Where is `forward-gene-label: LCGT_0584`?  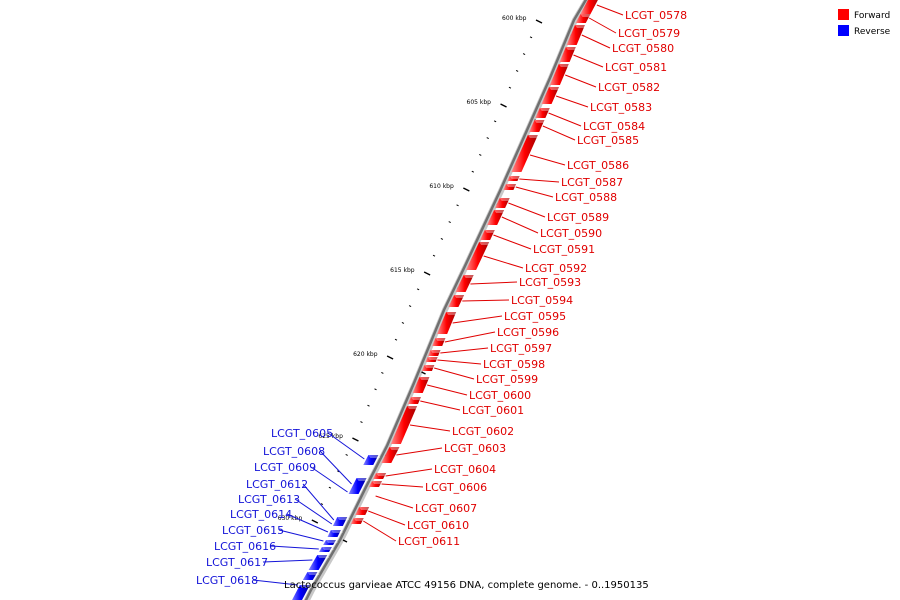
forward-gene-label: LCGT_0584 is located at coordinates (614, 126).